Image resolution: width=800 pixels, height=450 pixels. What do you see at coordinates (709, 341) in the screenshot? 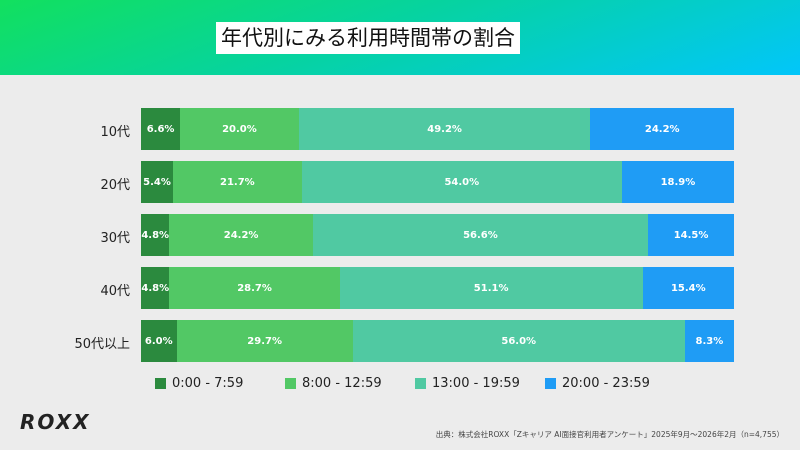
I see `bar-segment: 8.3%` at bounding box center [709, 341].